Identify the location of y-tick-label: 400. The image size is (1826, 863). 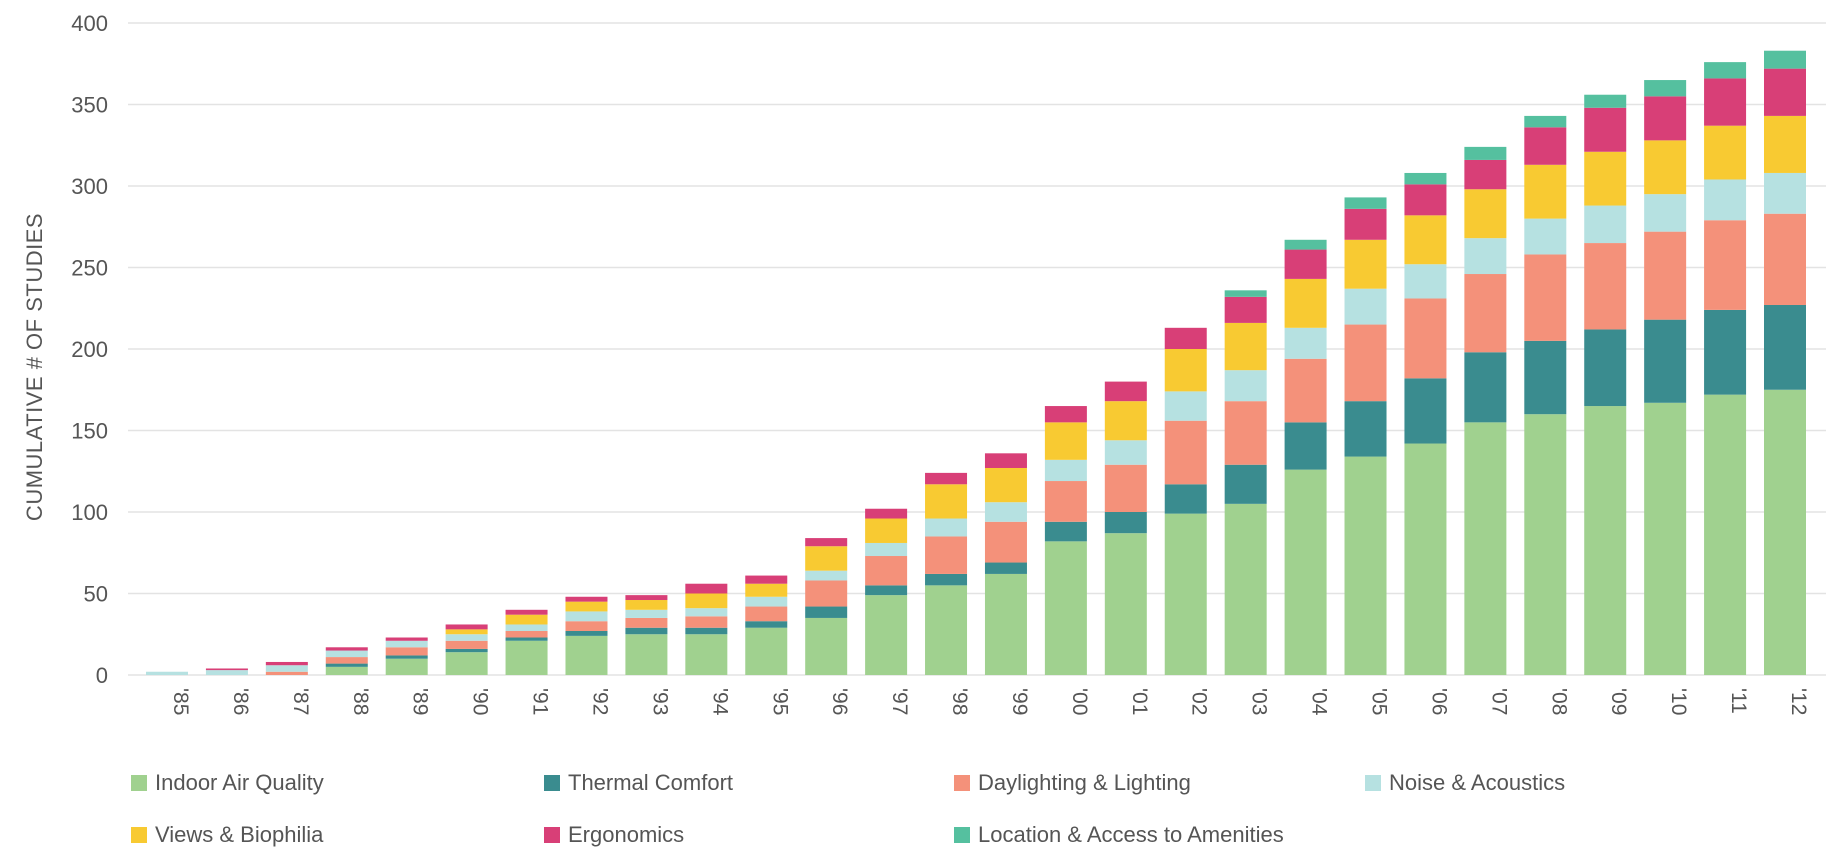
(89, 23).